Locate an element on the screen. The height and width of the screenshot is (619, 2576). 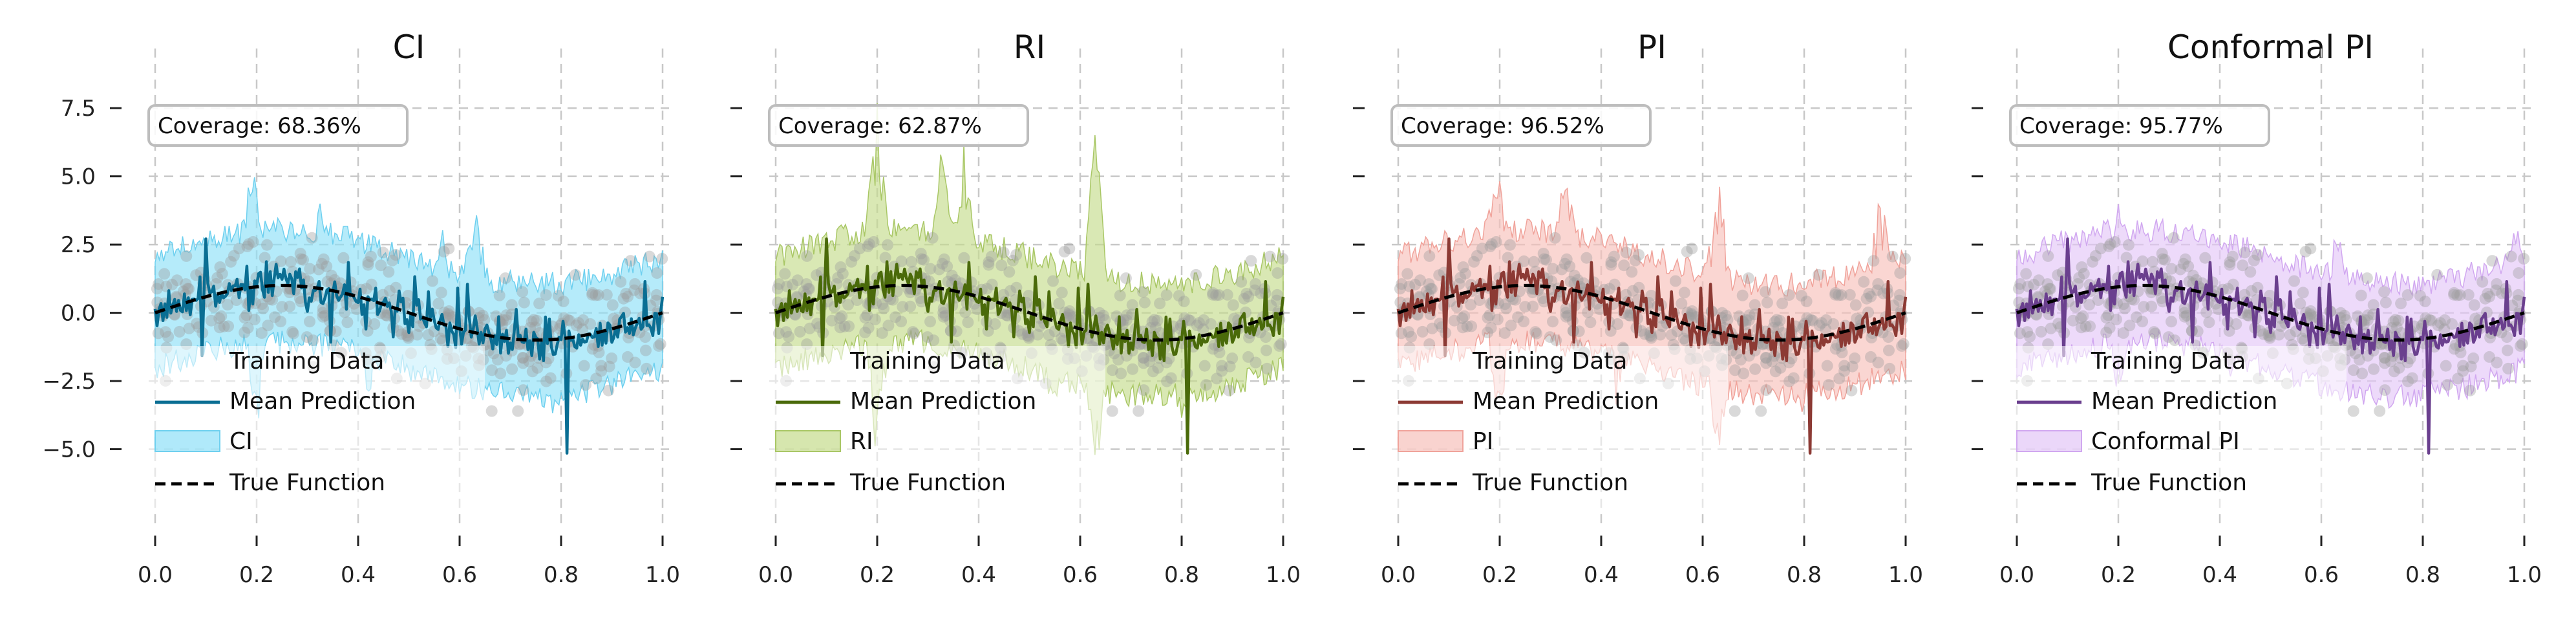
coverage-box: Coverage: 95.77% is located at coordinates (2139, 126).